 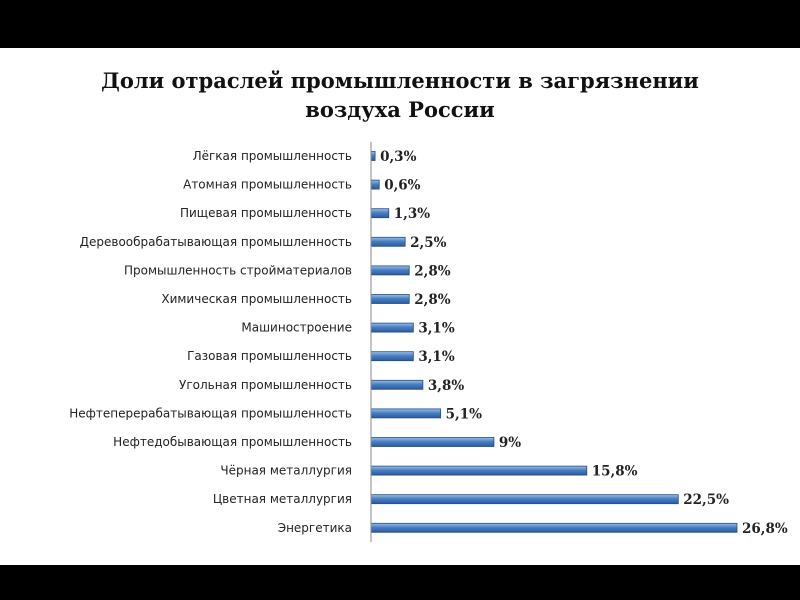 What do you see at coordinates (510, 443) in the screenshot?
I see `value-label: 9%` at bounding box center [510, 443].